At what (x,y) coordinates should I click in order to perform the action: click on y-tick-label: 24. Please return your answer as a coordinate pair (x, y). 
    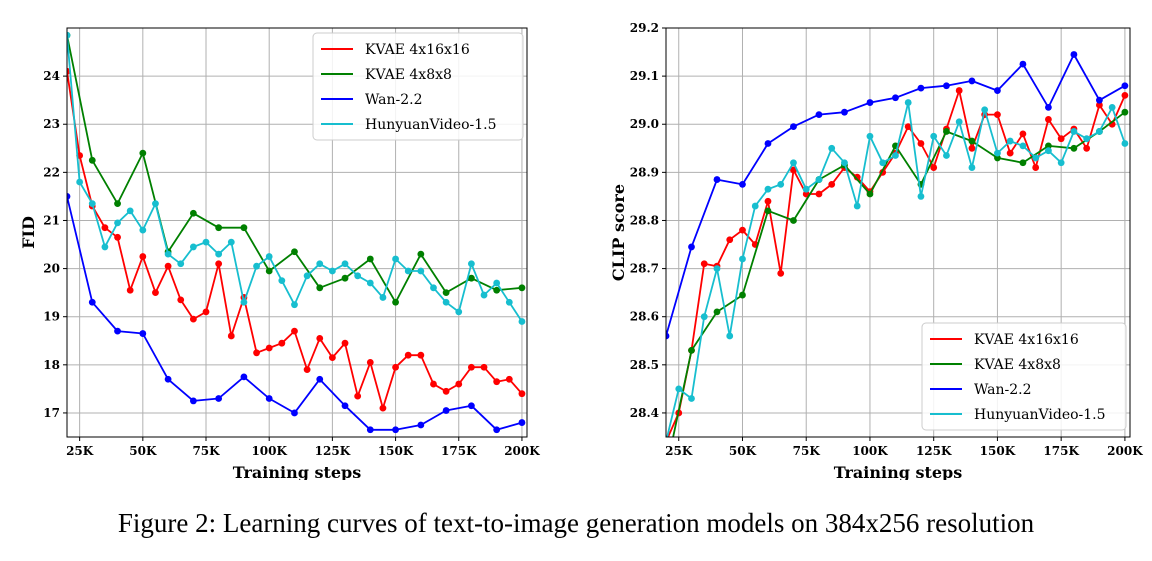
    Looking at the image, I should click on (51, 76).